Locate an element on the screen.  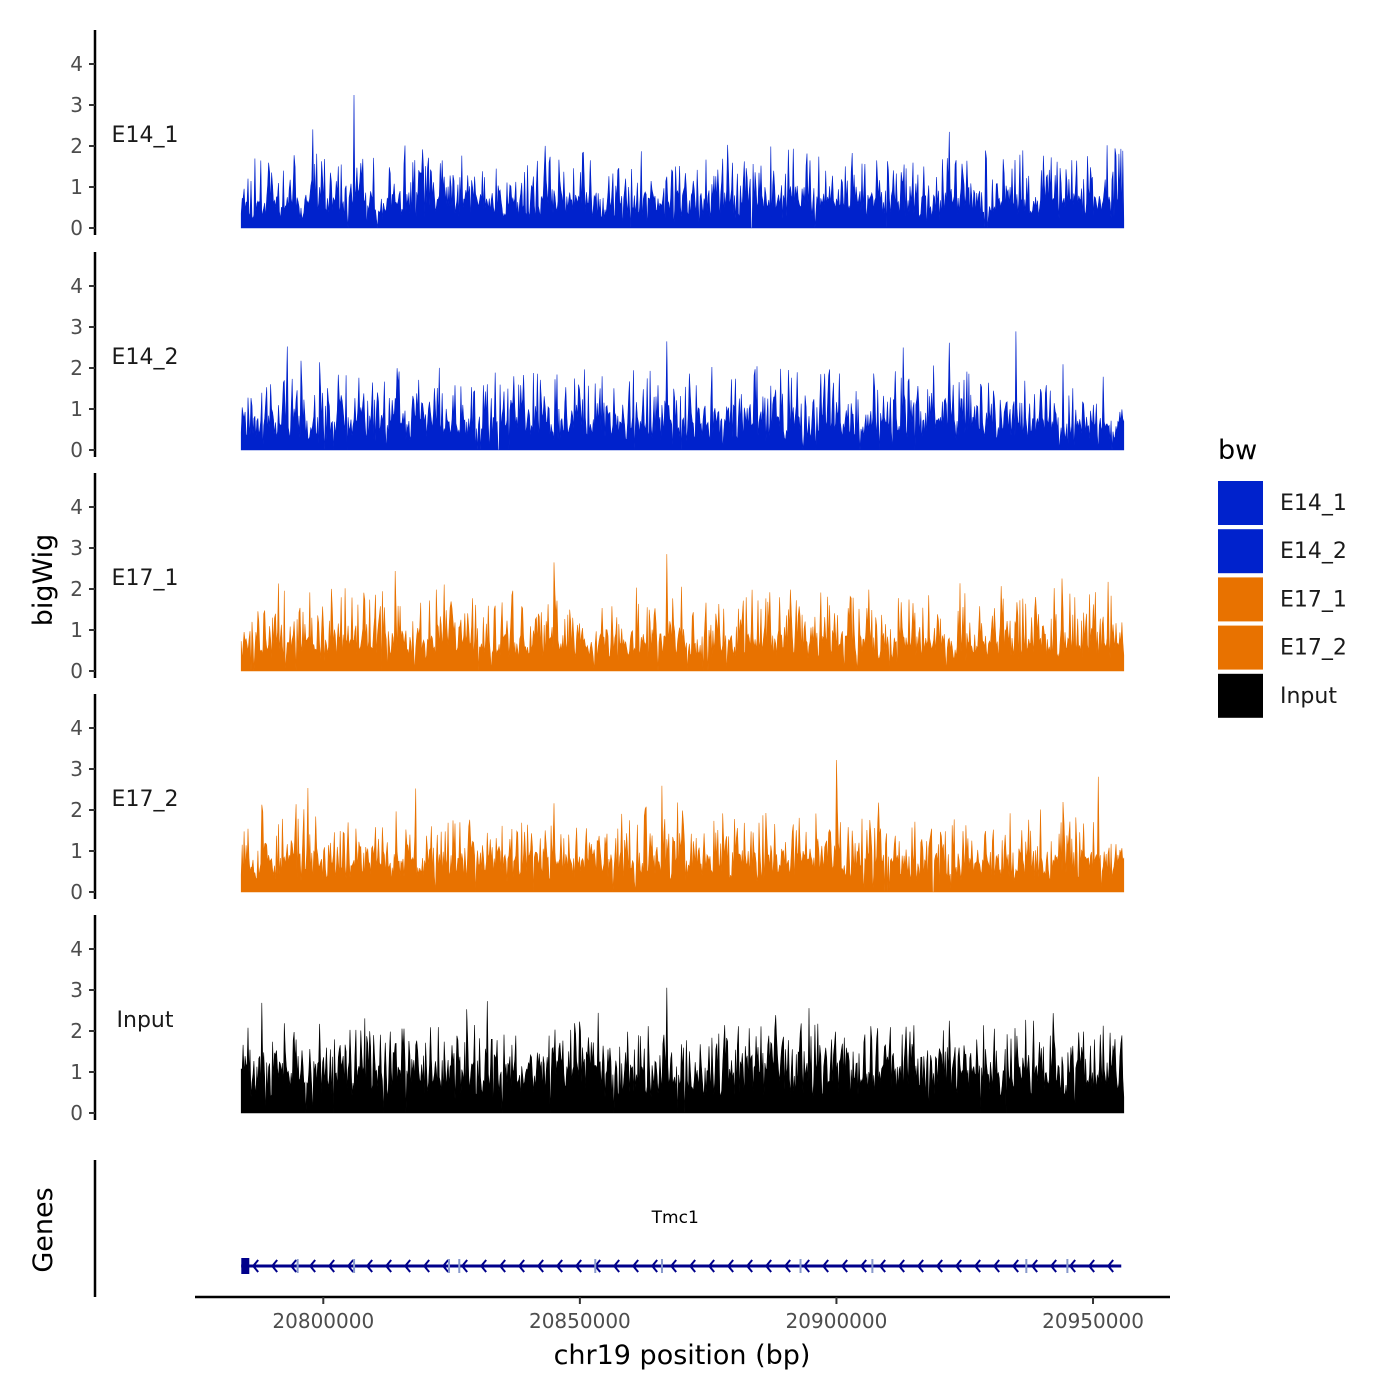
legend-label-E14_1: E14_1 is located at coordinates (1313, 503).